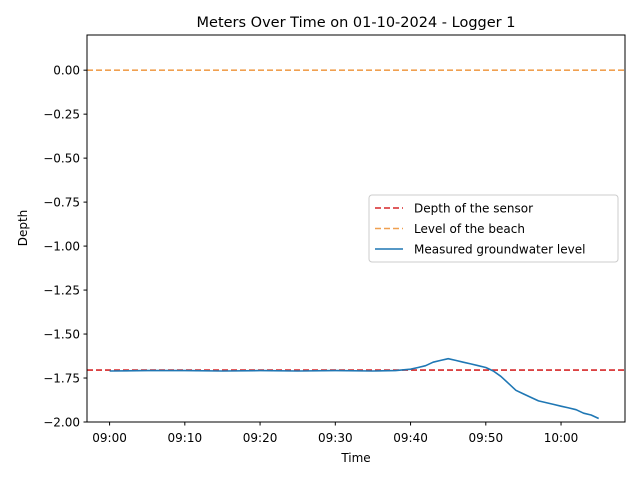 The width and height of the screenshot is (640, 480). I want to click on y-tick-label: −1.75, so click(61, 379).